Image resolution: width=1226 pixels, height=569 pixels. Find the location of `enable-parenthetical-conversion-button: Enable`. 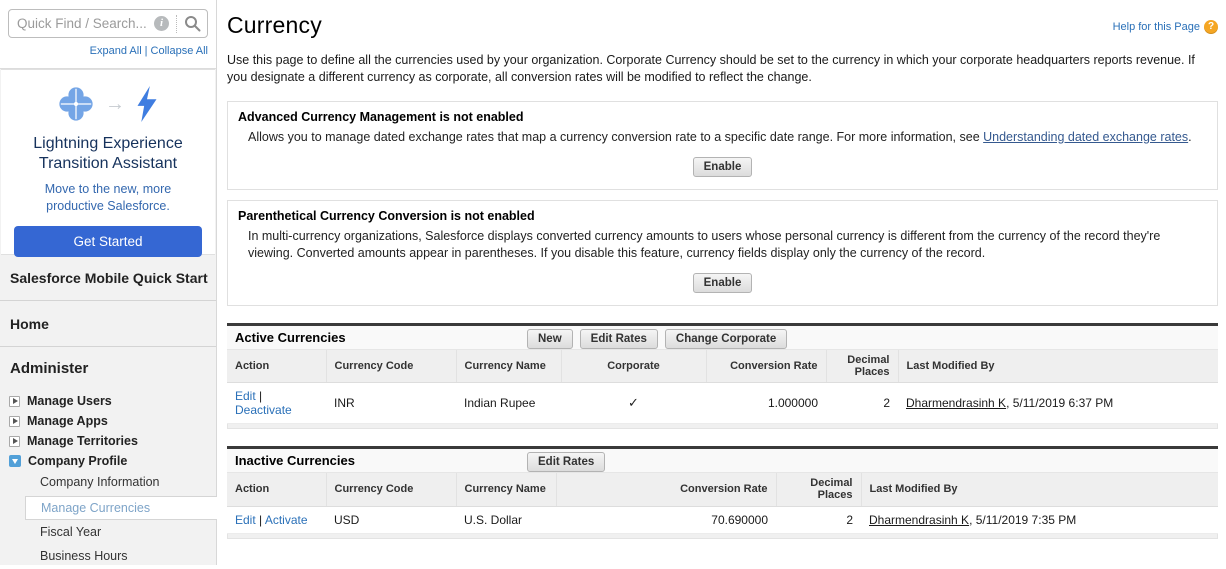

enable-parenthetical-conversion-button: Enable is located at coordinates (722, 282).